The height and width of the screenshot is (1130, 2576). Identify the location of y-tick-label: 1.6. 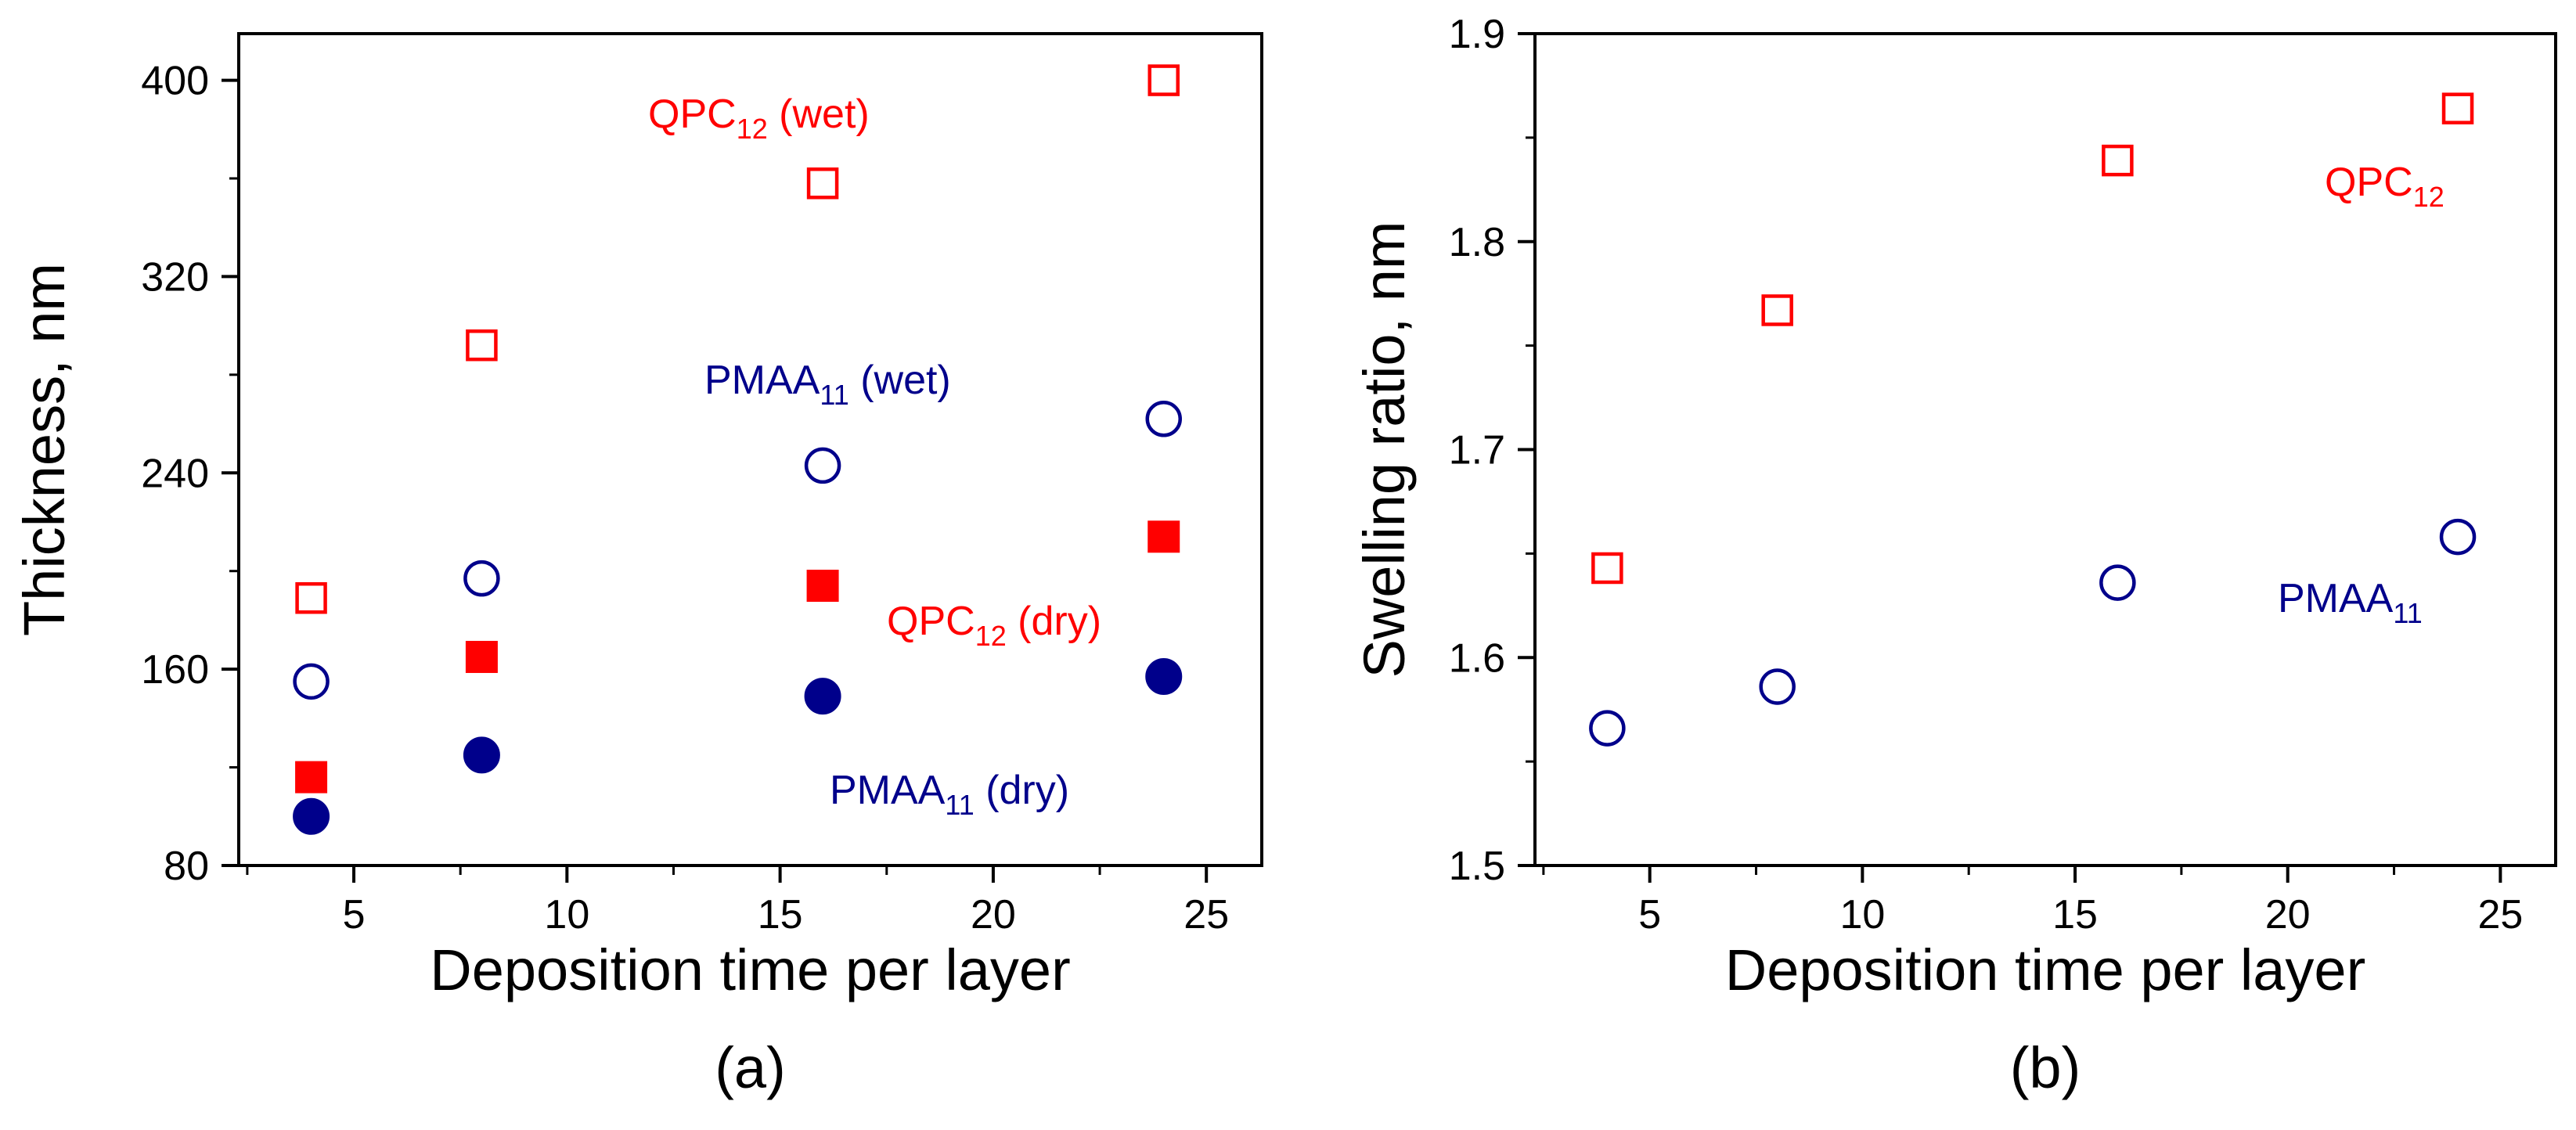
(1477, 658).